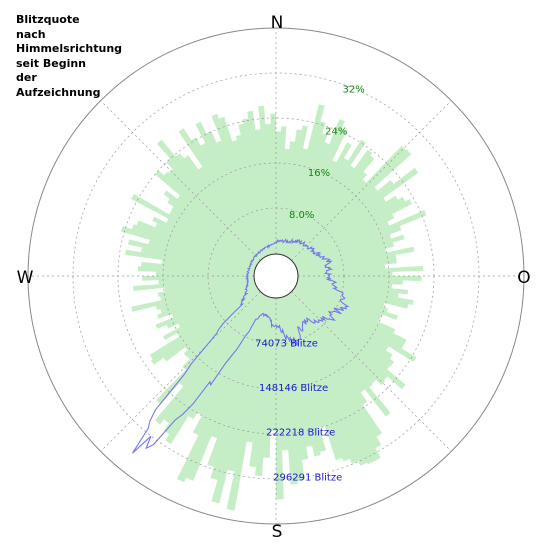 This screenshot has width=550, height=550. I want to click on rate-tick-labels: 8.0% 16% 24% 32%, so click(327, 153).